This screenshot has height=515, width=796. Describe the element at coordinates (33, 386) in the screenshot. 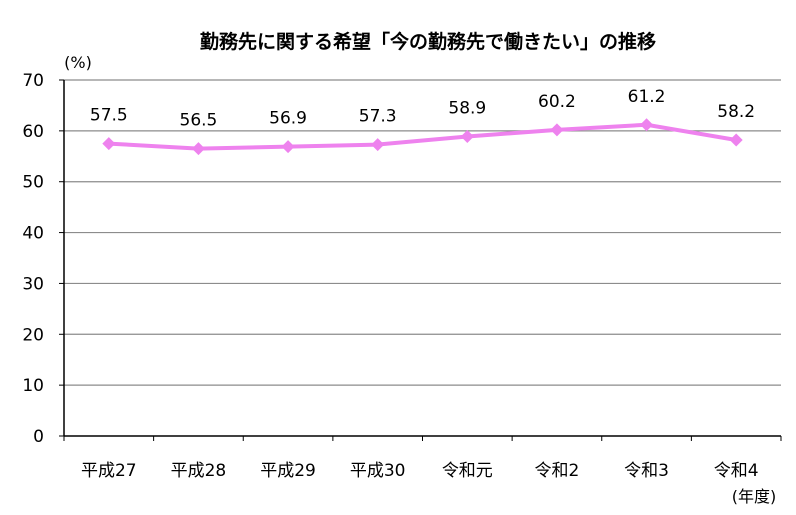

I see `y-tick-label: 10` at that location.